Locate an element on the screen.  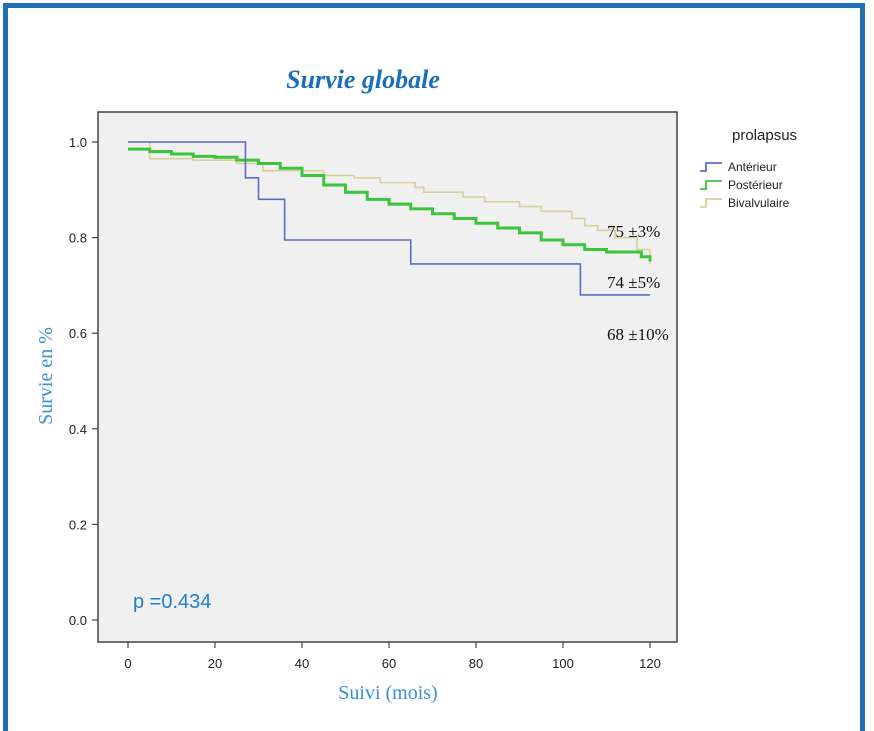
x-tick-label: 0 is located at coordinates (127, 663).